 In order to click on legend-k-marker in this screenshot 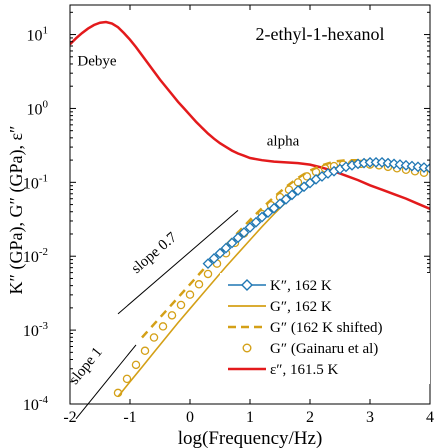, I will do `click(247, 285)`.